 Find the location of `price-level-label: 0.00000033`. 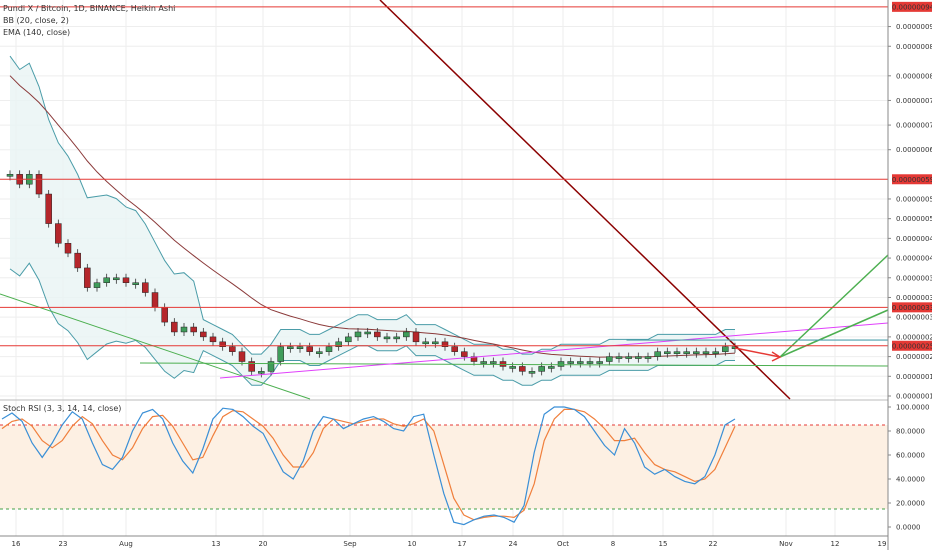

price-level-label: 0.00000033 is located at coordinates (912, 308).